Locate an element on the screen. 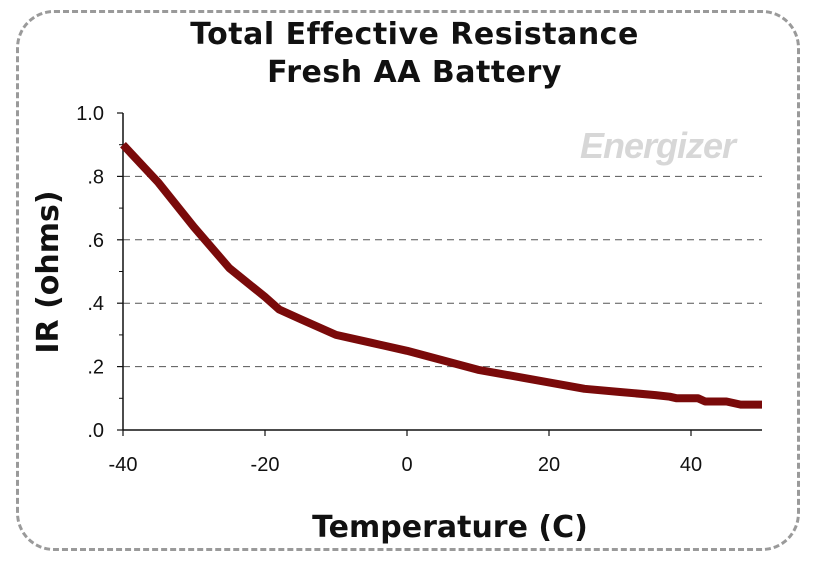 The width and height of the screenshot is (829, 563). energizer-watermark: Energizer is located at coordinates (659, 145).